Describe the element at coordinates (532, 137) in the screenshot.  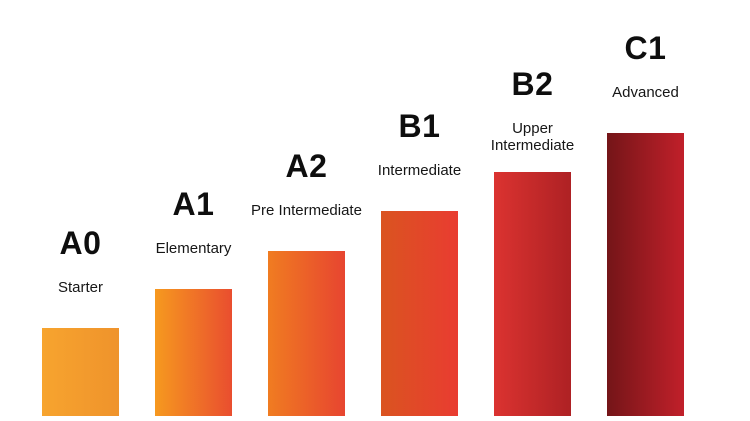
I see `level-name-b2: Upper Intermediate` at that location.